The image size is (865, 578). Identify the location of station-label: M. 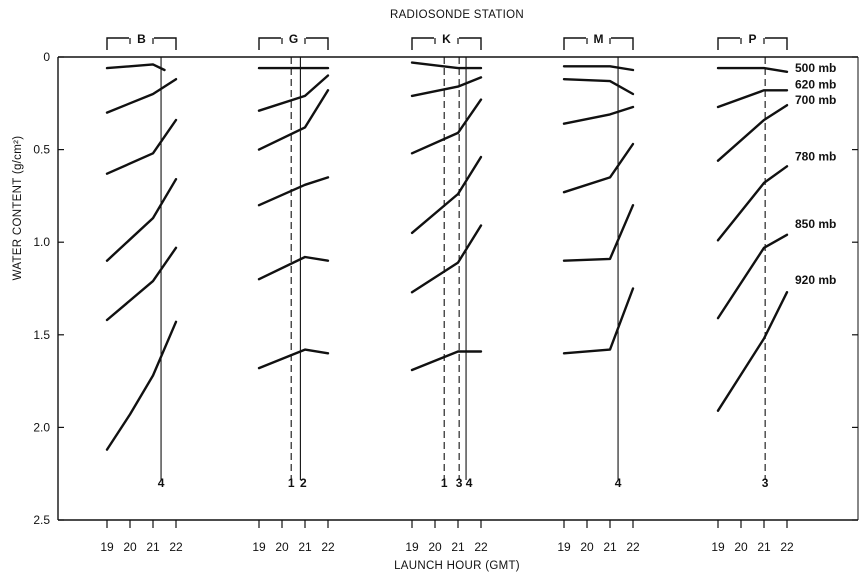
(599, 39).